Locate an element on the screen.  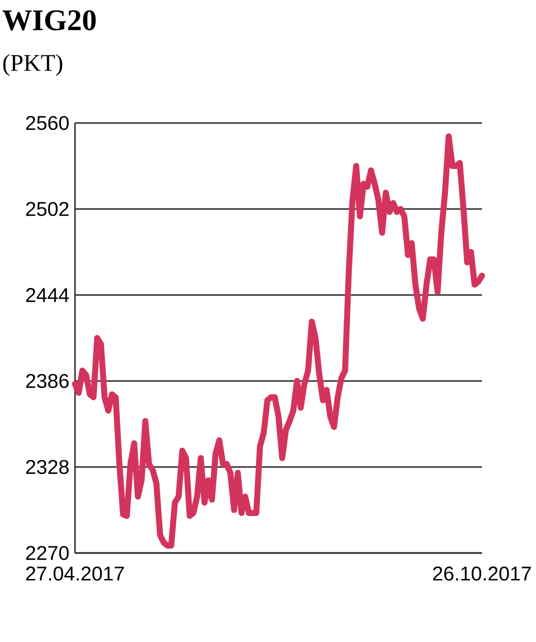
chart-subtitle: (PKT) is located at coordinates (32, 65).